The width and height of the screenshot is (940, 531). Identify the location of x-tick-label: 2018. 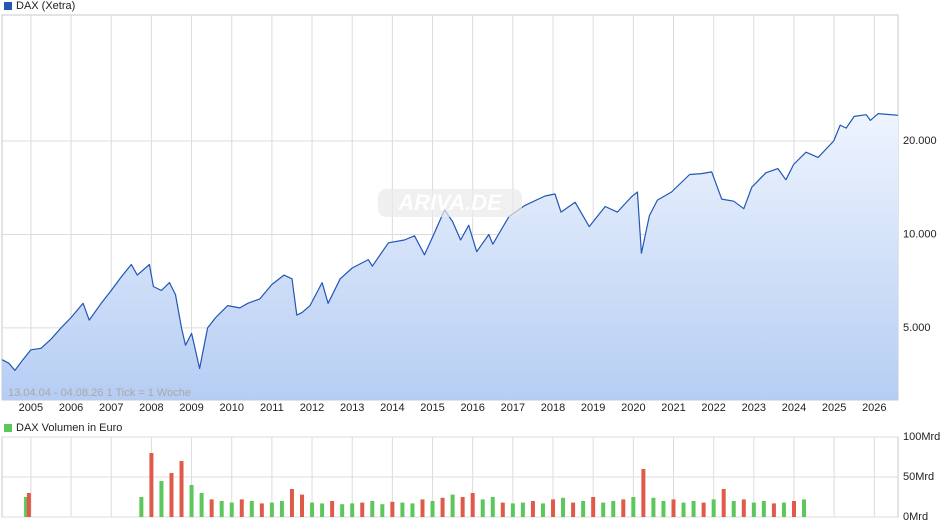
(553, 408).